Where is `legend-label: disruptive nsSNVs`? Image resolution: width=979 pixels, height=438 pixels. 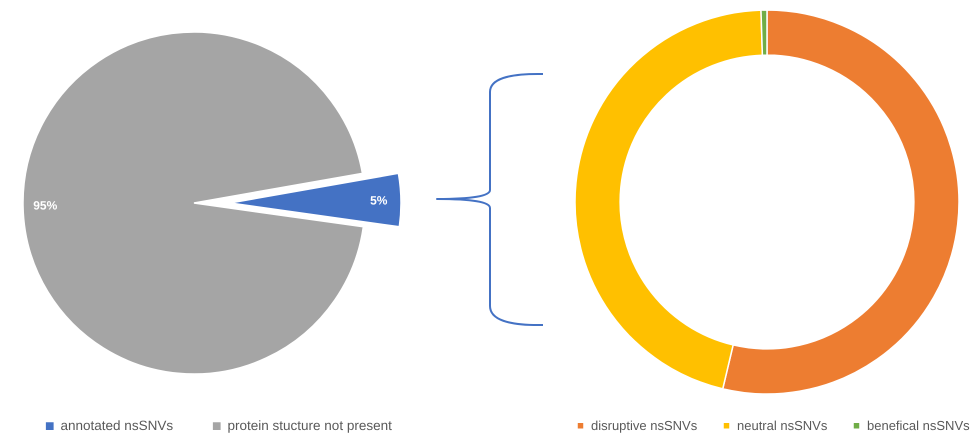
legend-label: disruptive nsSNVs is located at coordinates (644, 425).